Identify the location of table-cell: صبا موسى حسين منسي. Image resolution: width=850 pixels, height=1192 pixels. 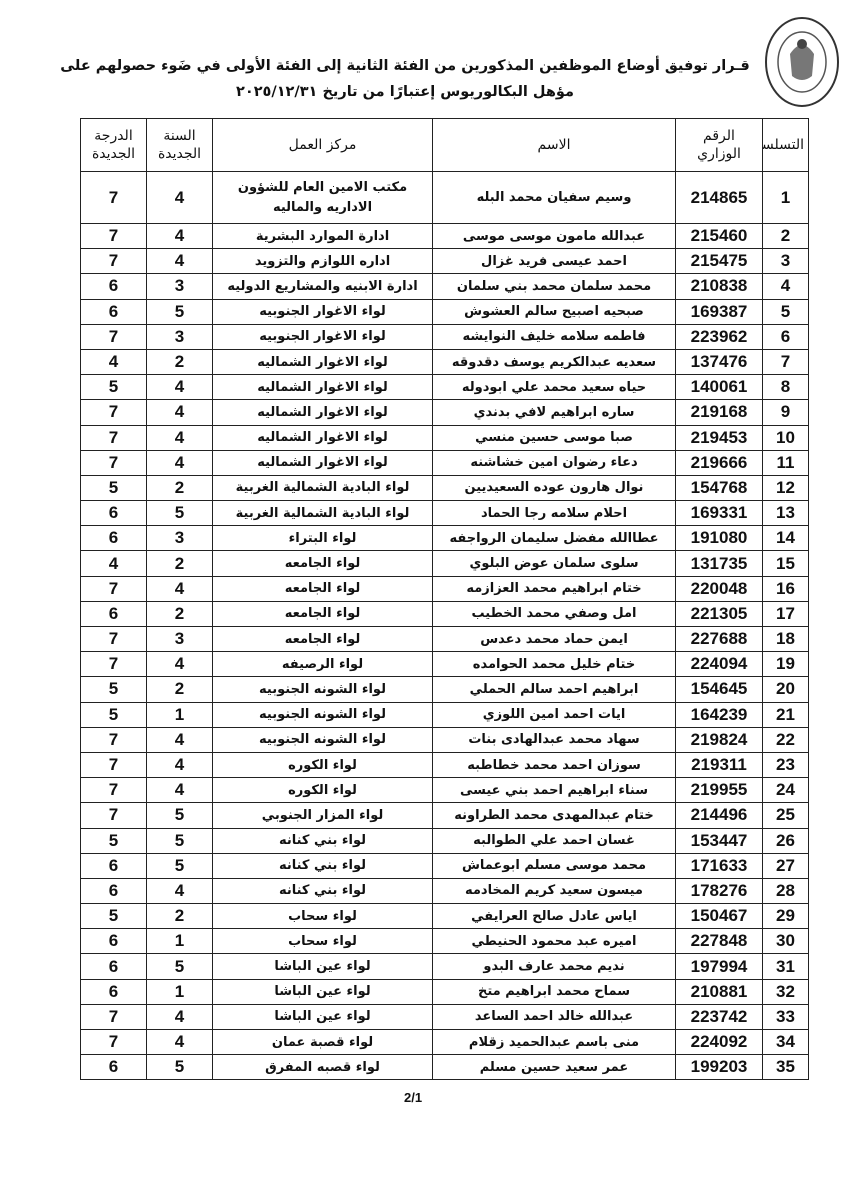
(554, 437).